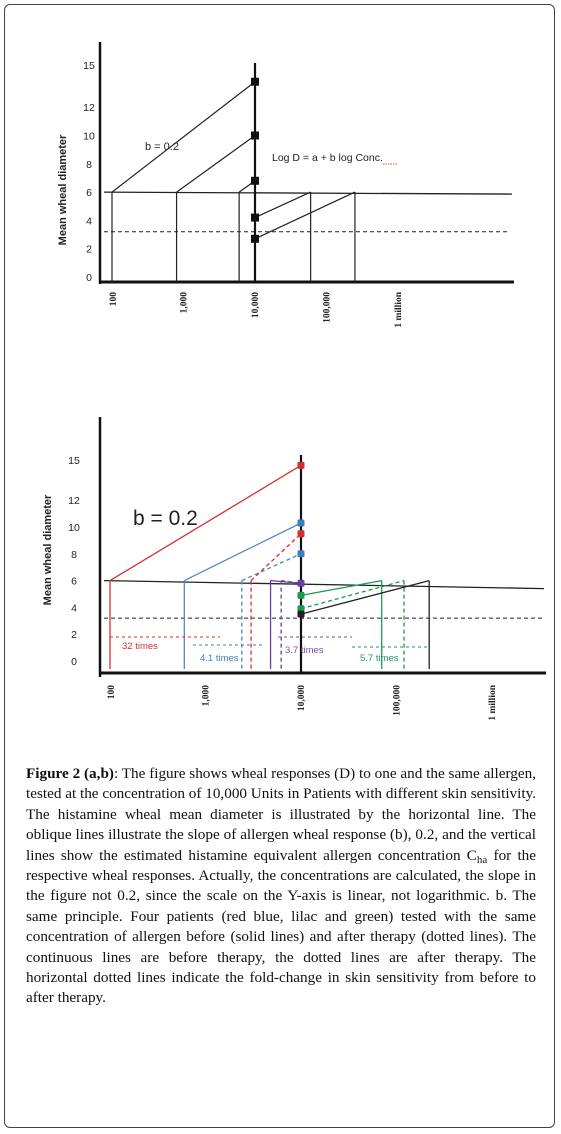 The width and height of the screenshot is (561, 1134). Describe the element at coordinates (140, 646) in the screenshot. I see `fold-change-label: 32 times` at that location.